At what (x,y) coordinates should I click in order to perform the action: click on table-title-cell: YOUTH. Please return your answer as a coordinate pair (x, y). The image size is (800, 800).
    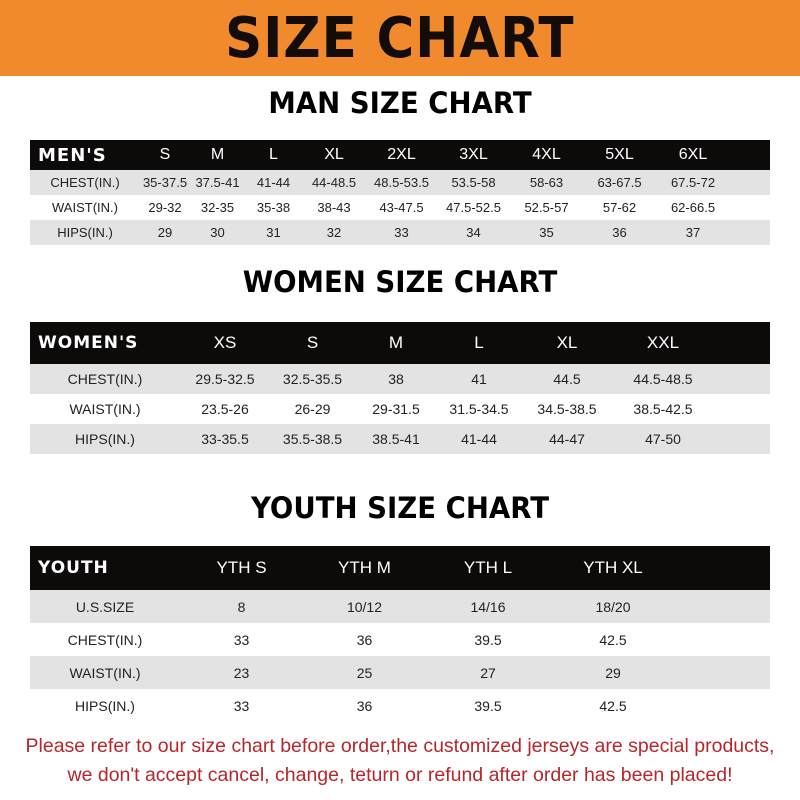
    Looking at the image, I should click on (105, 568).